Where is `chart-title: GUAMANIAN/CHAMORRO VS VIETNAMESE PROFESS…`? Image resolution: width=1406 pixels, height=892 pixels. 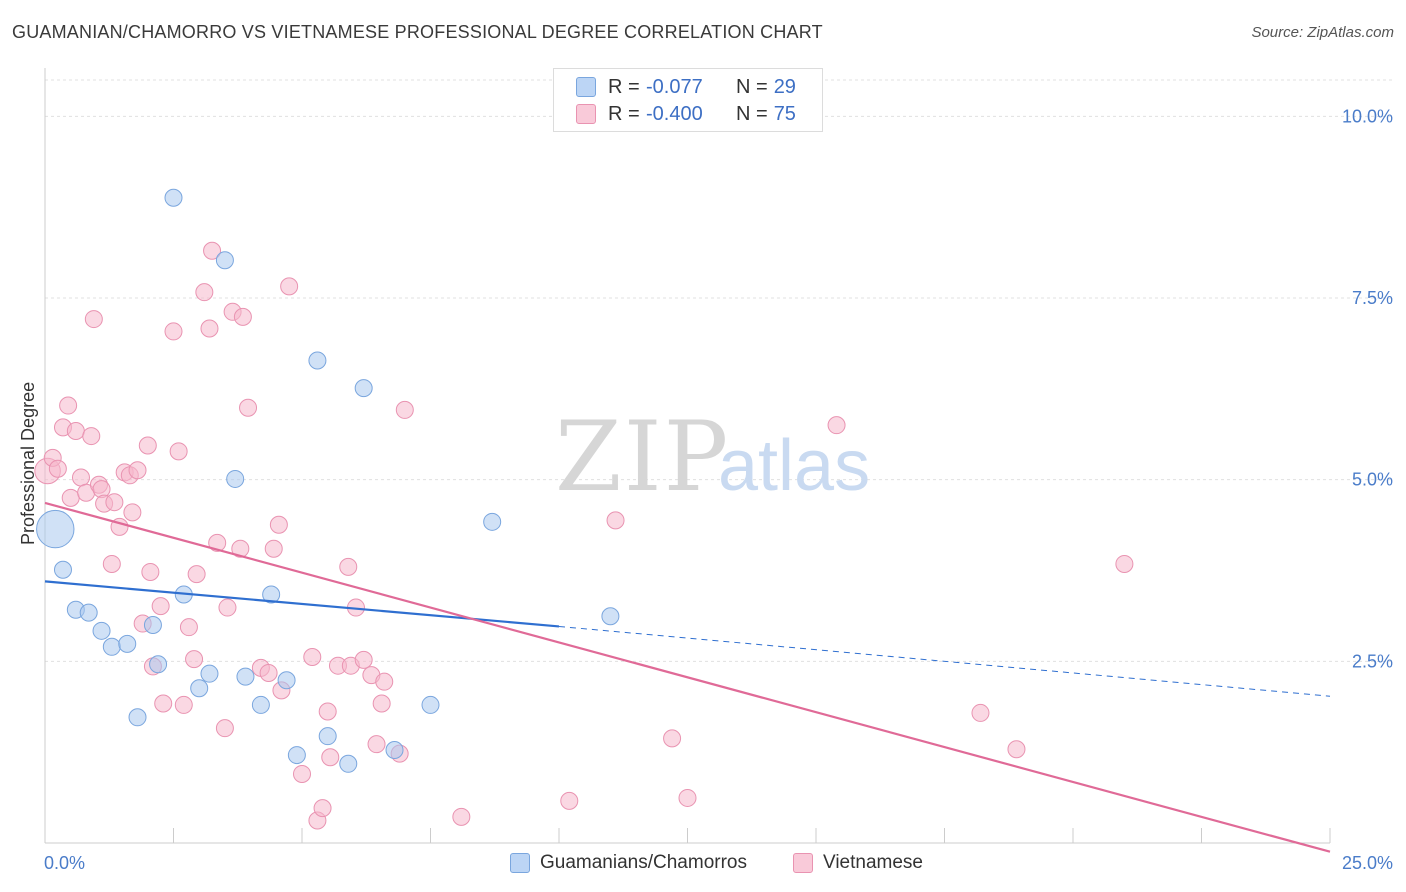 chart-title: GUAMANIAN/CHAMORRO VS VIETNAMESE PROFESS… is located at coordinates (417, 32).